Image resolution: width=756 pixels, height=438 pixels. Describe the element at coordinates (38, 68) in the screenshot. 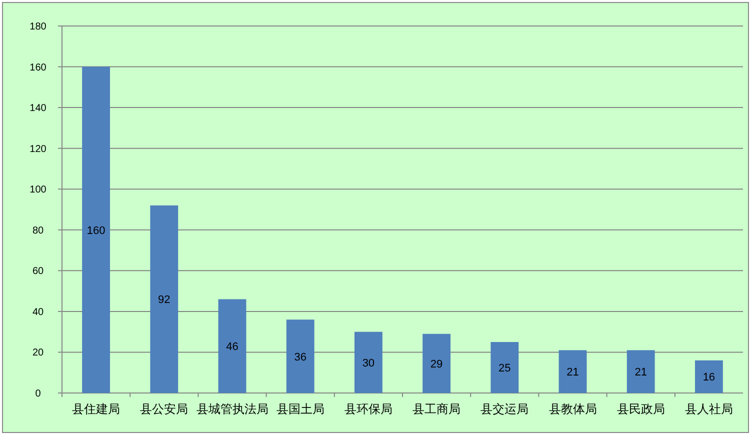

I see `y-tick-label: 160` at that location.